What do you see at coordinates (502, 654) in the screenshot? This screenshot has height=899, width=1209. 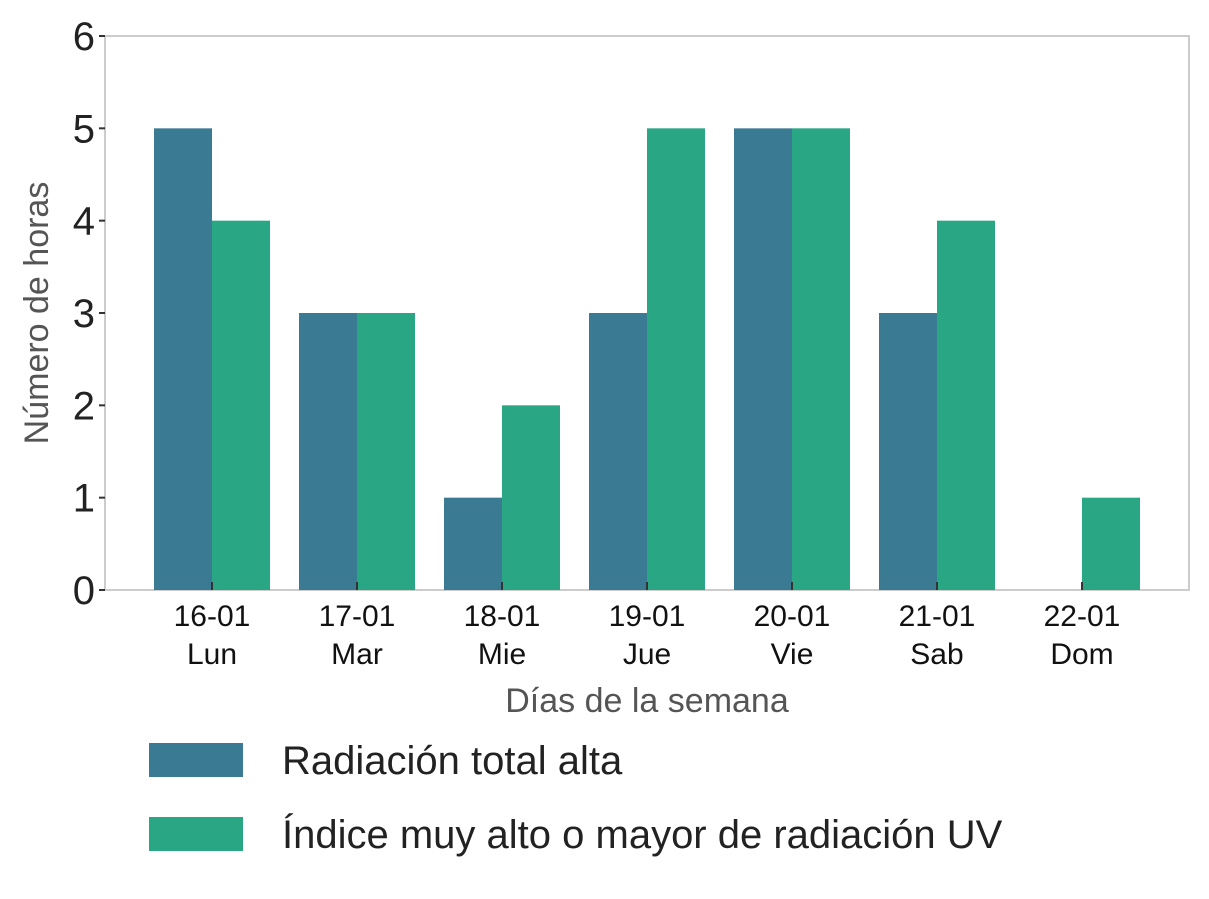 I see `x-tick-label-day: Mie` at bounding box center [502, 654].